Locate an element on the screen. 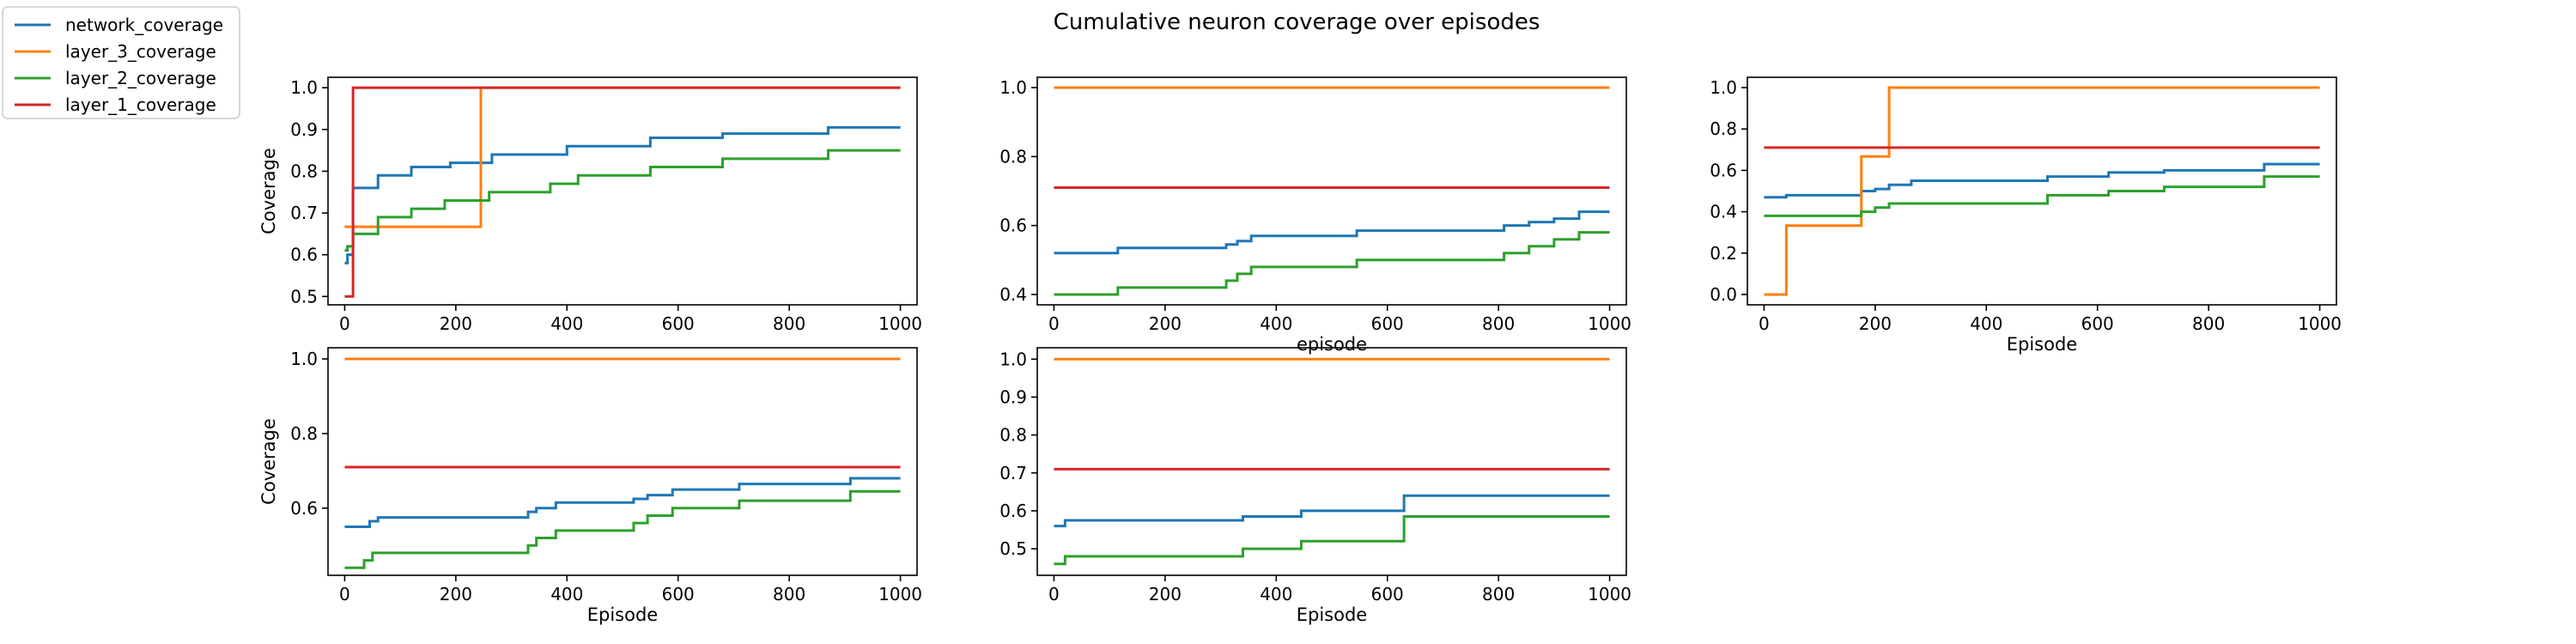 This screenshot has height=644, width=2576. subplot-2: 0 200 400 600 800 1000 0.4 0.6 0.8 1.0 episode is located at coordinates (1315, 215).